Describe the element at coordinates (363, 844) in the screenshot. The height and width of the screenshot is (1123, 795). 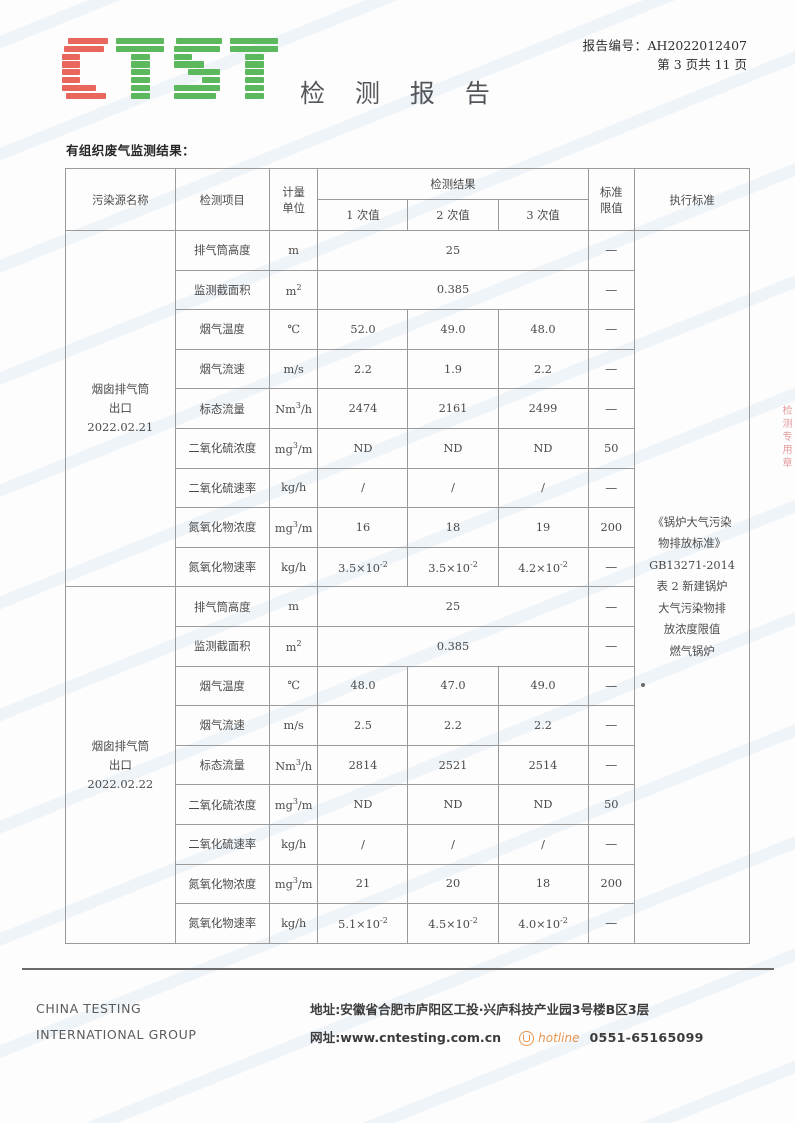
I see `cell-result-1: /` at that location.